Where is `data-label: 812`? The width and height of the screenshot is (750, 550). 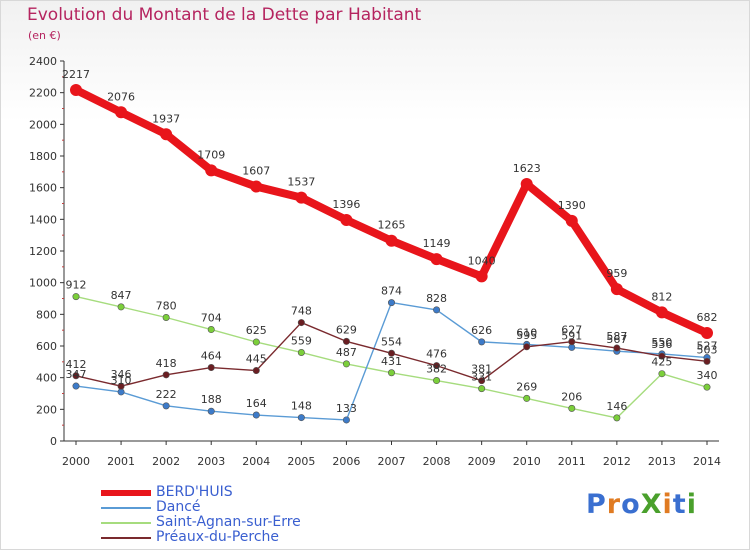 data-label: 812 is located at coordinates (661, 296).